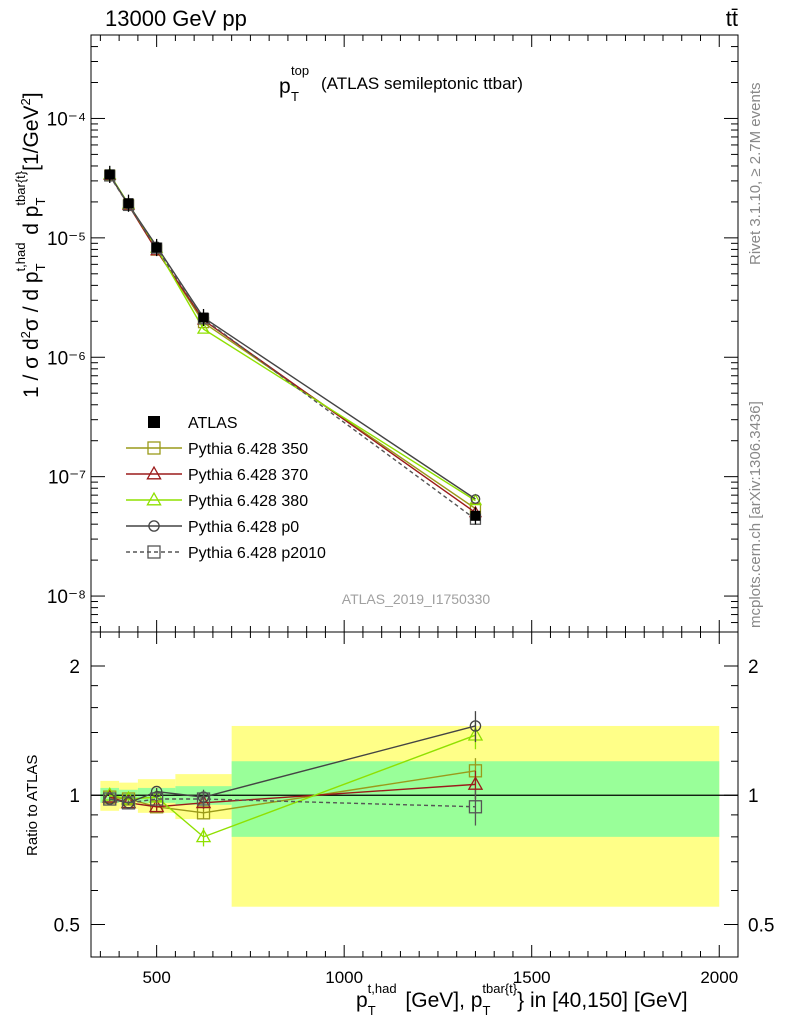  I want to click on title-rest: (ATLAS semileptonic ttbar), so click(422, 83).